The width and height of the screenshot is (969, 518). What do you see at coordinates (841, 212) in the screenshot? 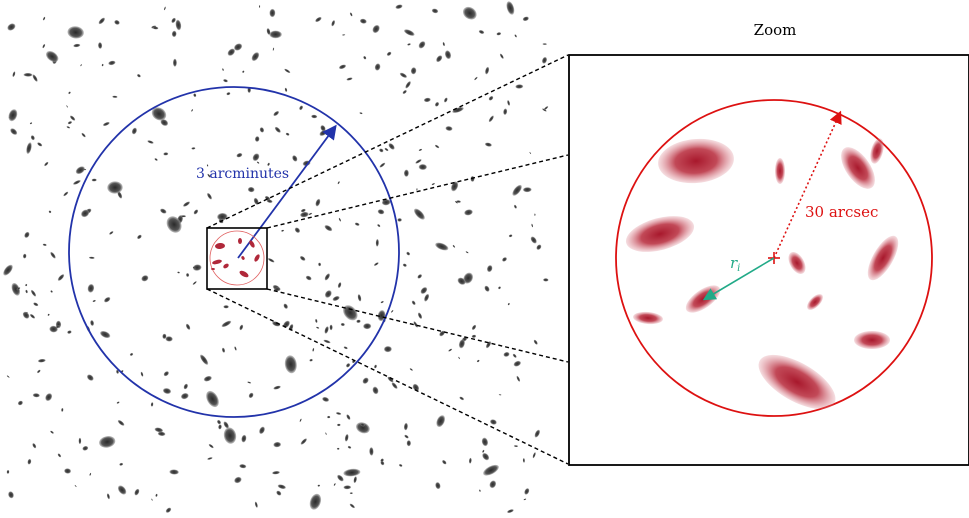
I see `inner-radius-label: 30 arcsec` at bounding box center [841, 212].